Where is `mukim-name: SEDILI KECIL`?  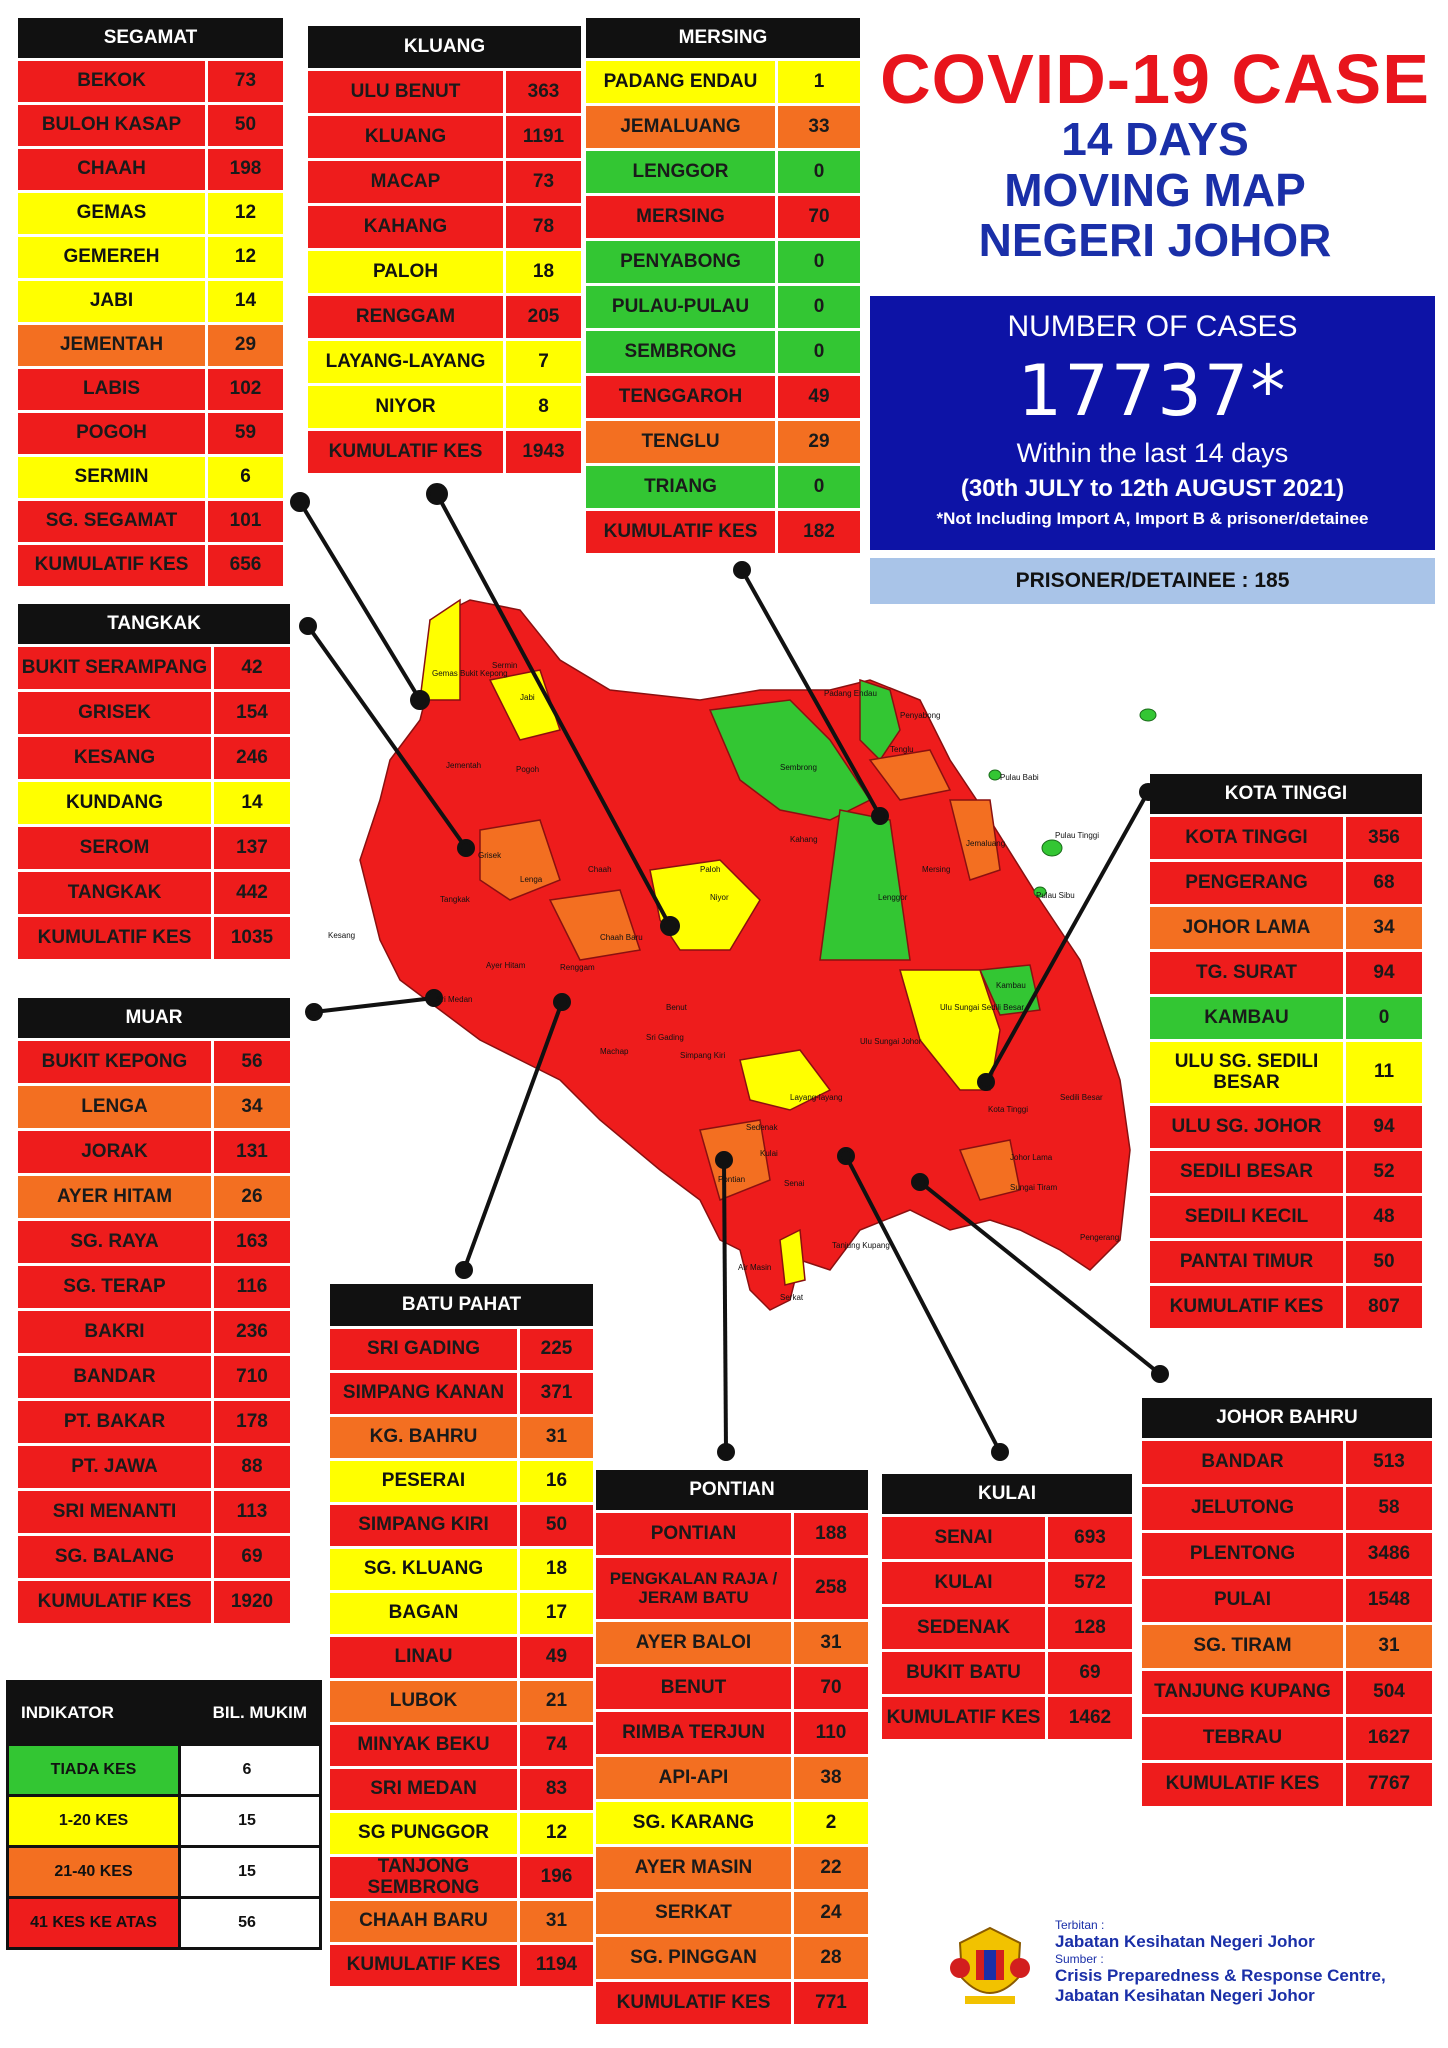
mukim-name: SEDILI KECIL is located at coordinates (1248, 1217).